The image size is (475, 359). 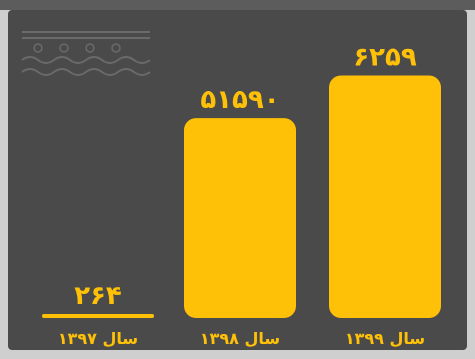 I want to click on category-labels-group: سال ۱۳۹۷ سال ۱۳۹۸ سال ۱۳۹۹, so click(x=241, y=338).